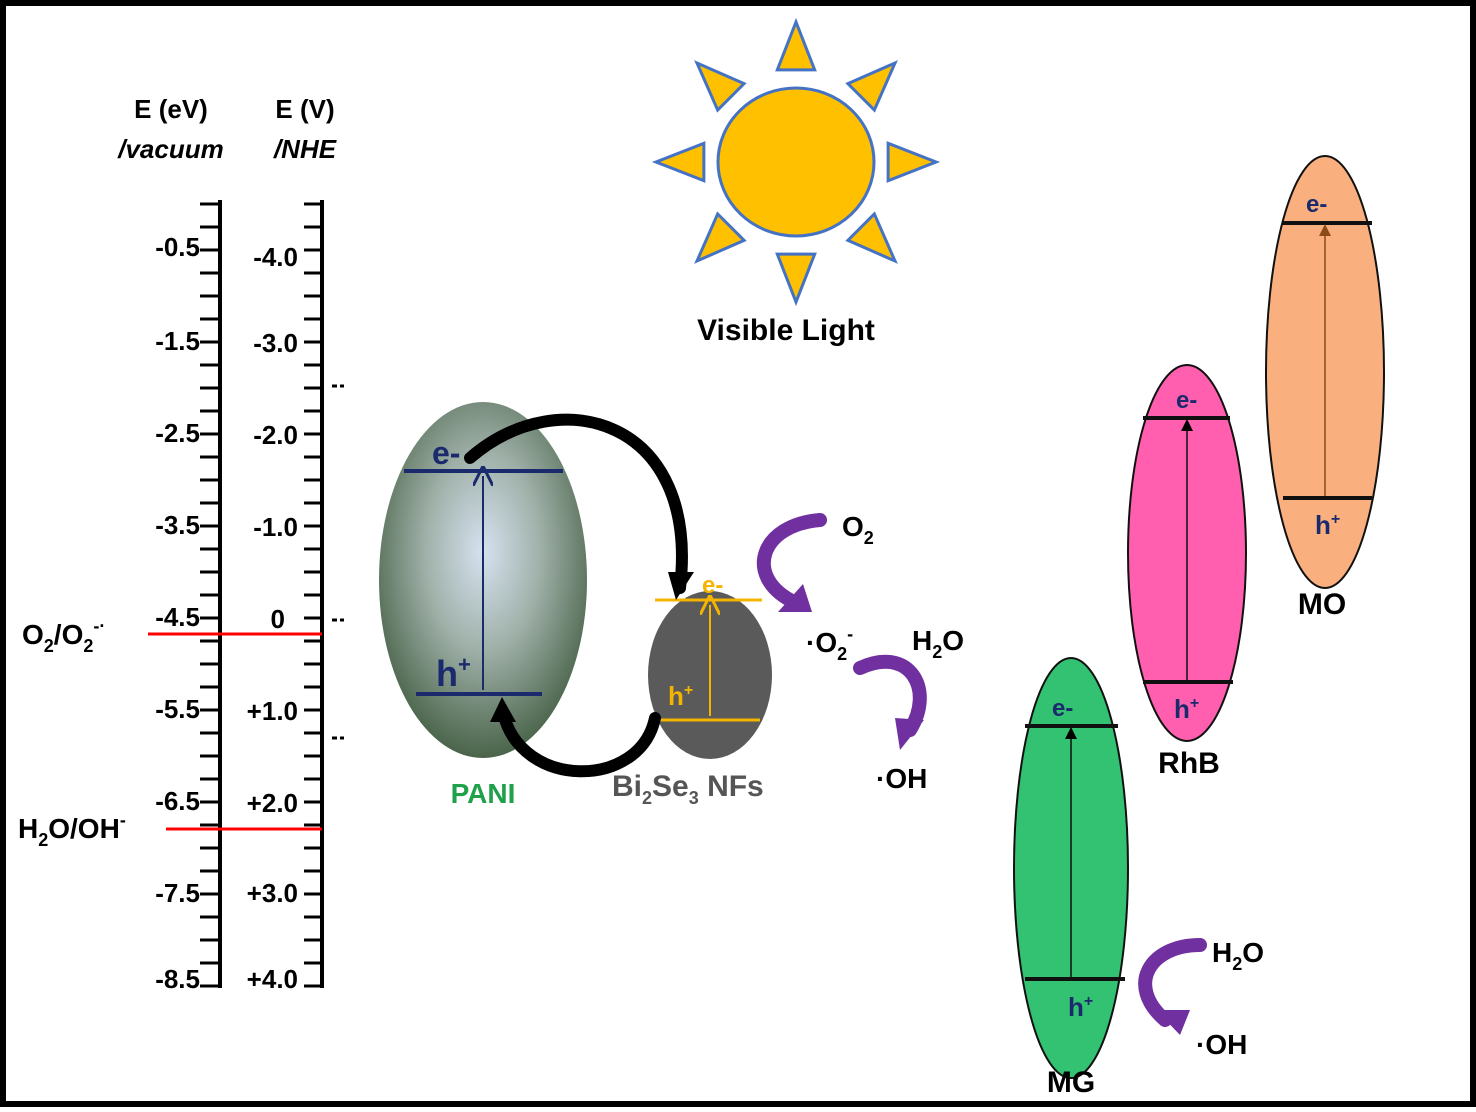  Describe the element at coordinates (275, 527) in the screenshot. I see `nhe-tick: -1.0` at that location.